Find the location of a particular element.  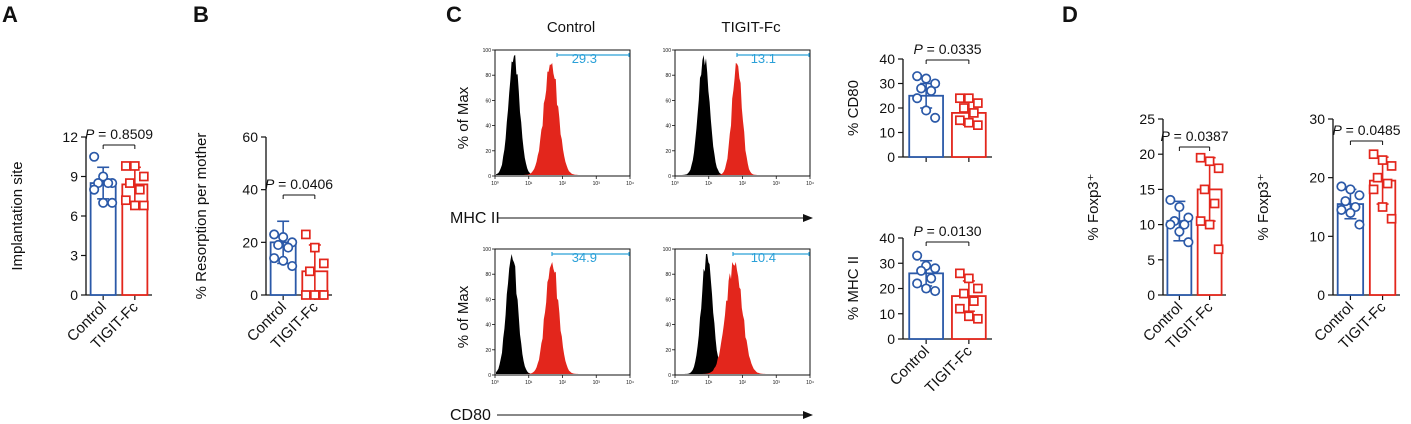

gate-pct-mhc-tigit: 13.1 is located at coordinates (763, 58).